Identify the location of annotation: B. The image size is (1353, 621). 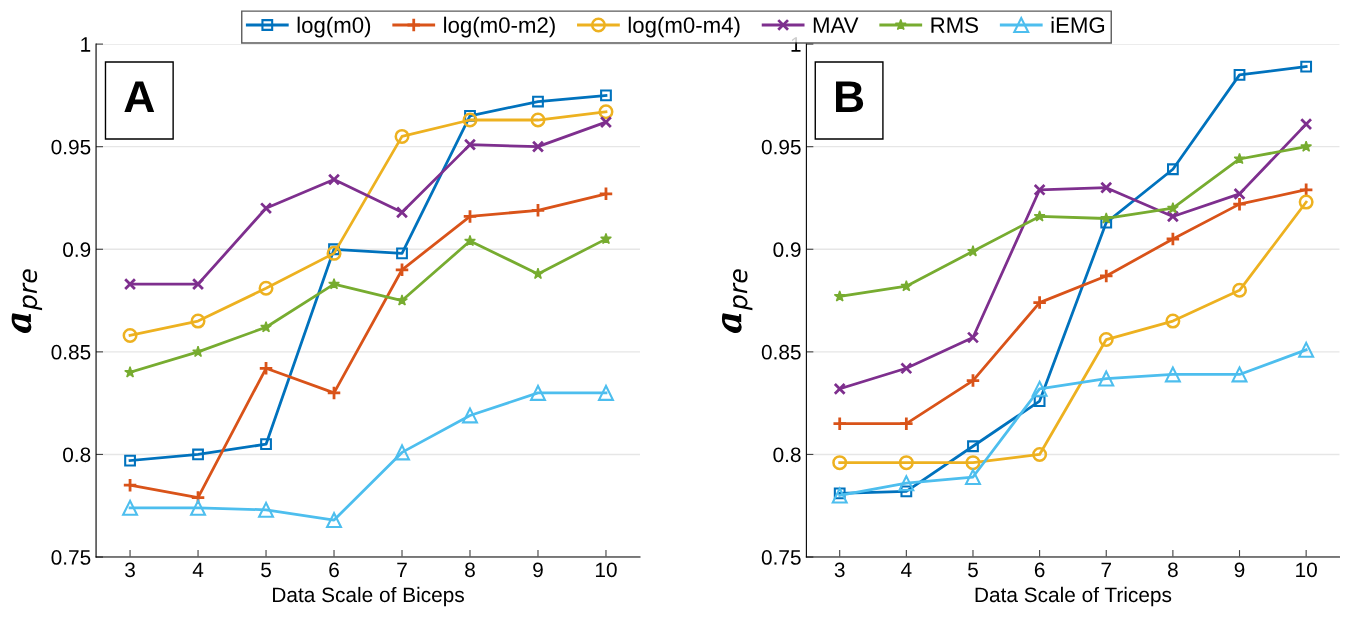
(850, 97).